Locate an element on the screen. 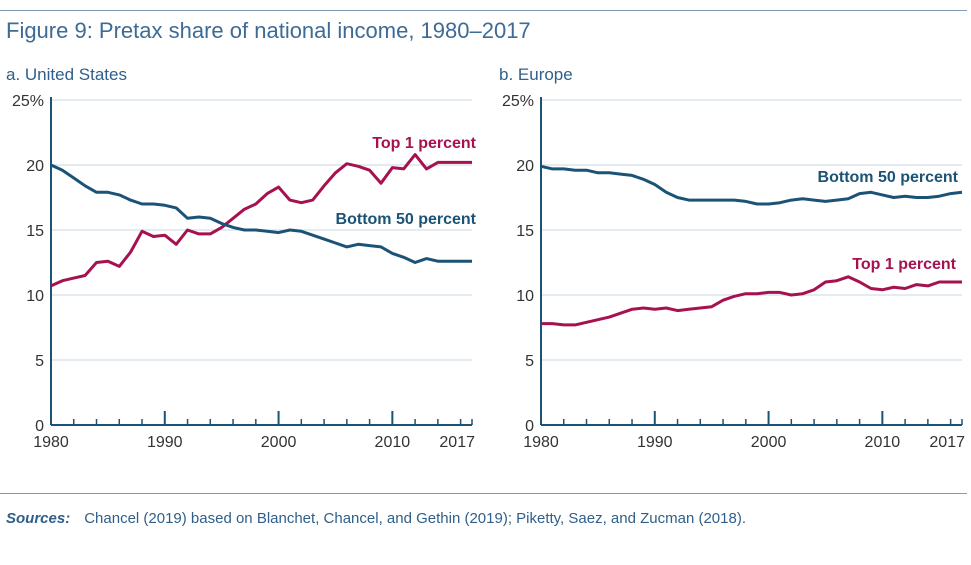 The width and height of the screenshot is (971, 565). sources-label: Sources: is located at coordinates (38, 518).